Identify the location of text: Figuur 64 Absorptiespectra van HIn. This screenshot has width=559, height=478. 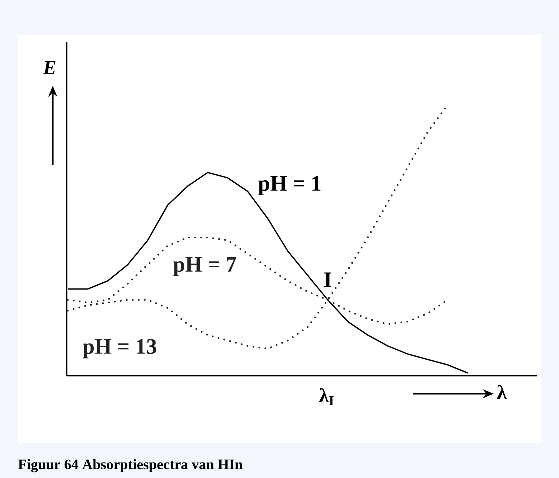
(130, 466).